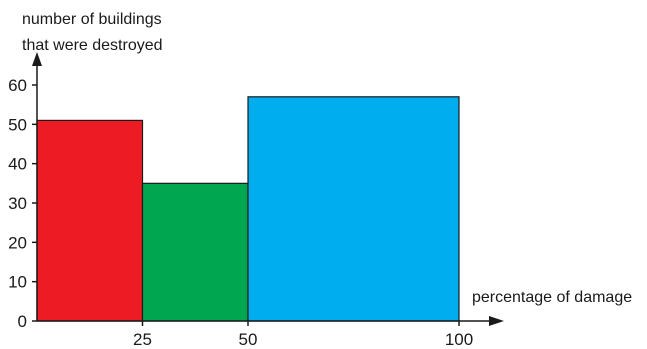 The image size is (647, 349). Describe the element at coordinates (22, 321) in the screenshot. I see `y-tick-label-0: 0` at that location.